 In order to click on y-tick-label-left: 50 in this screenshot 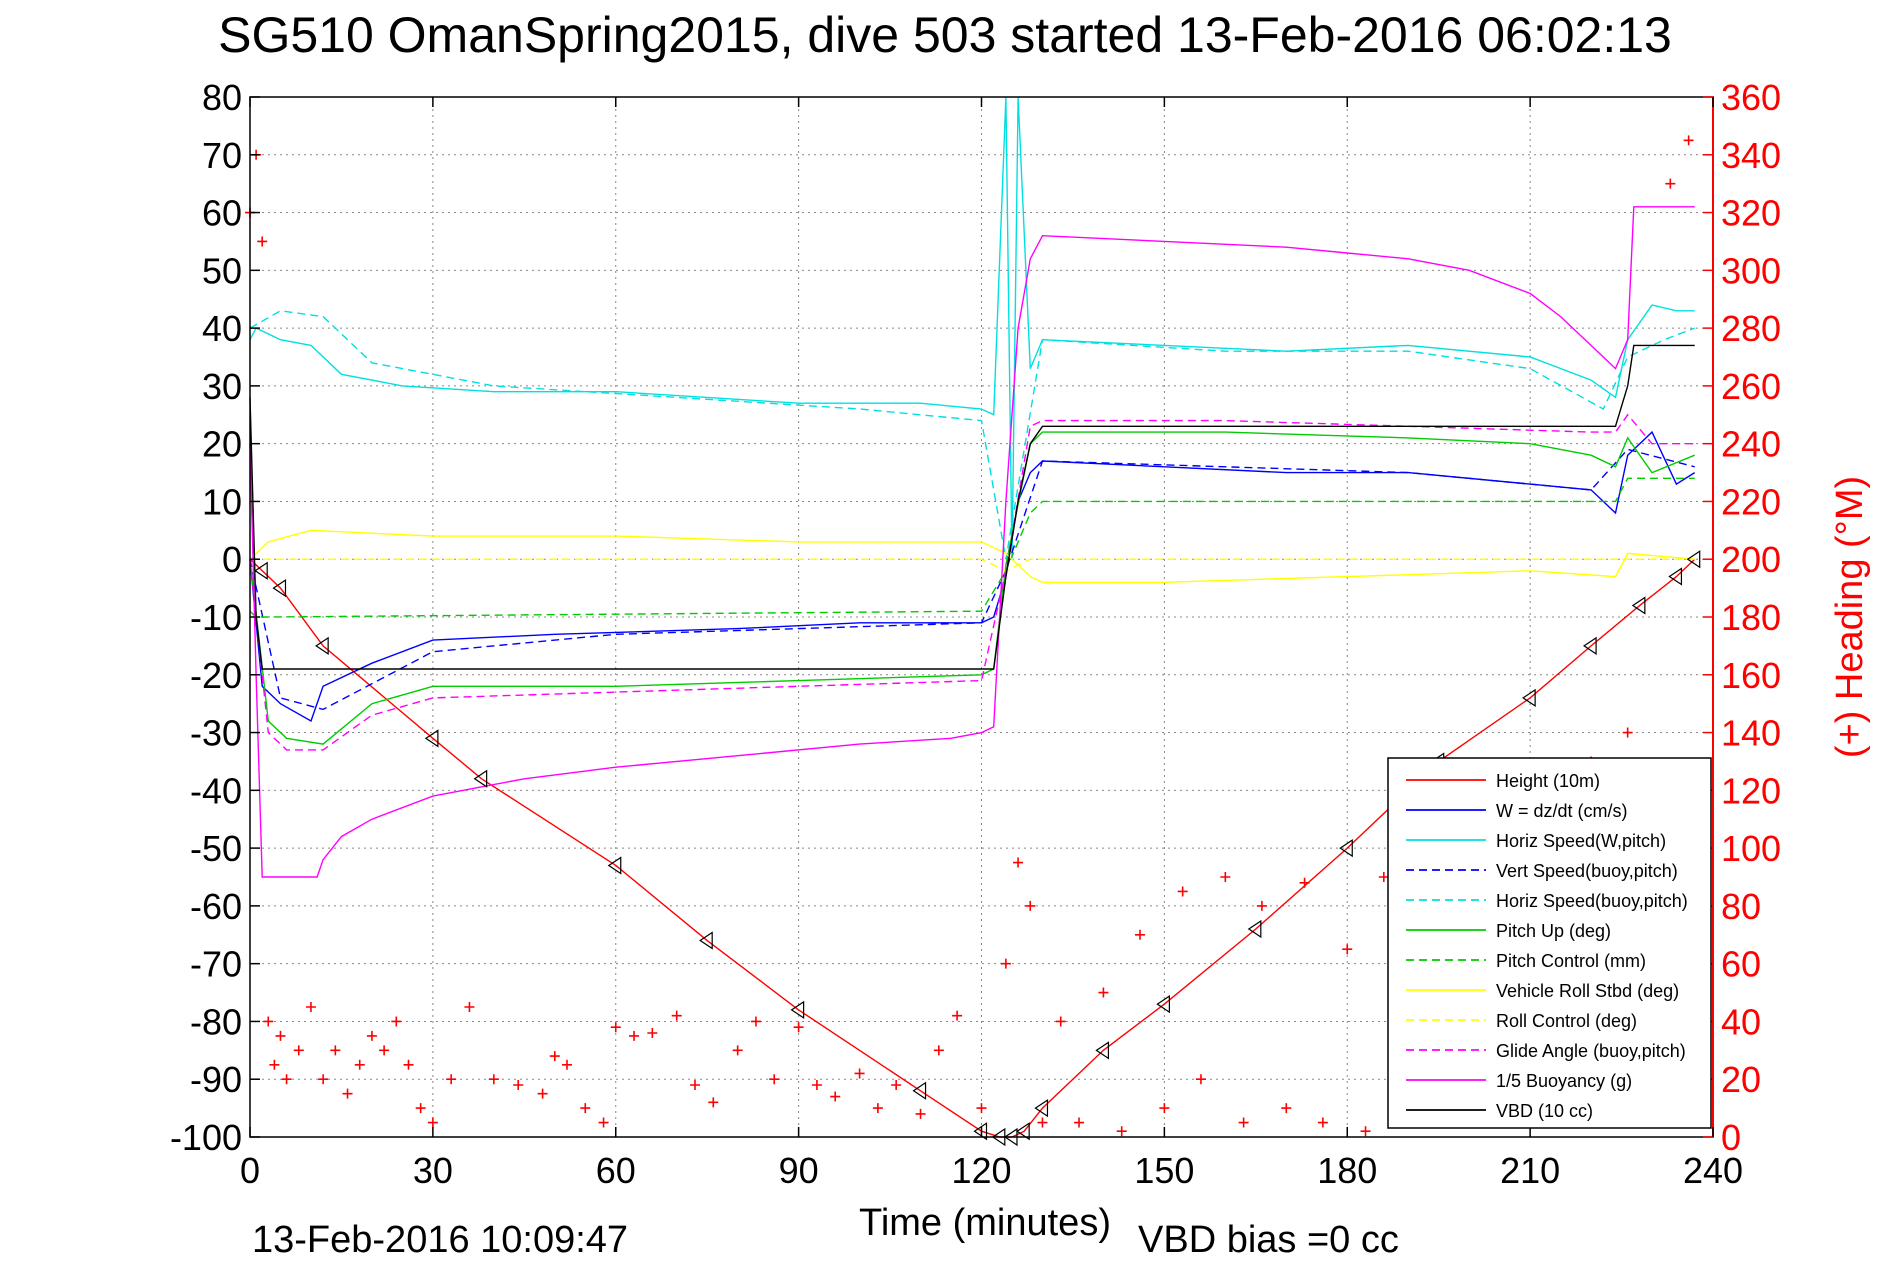, I will do `click(222, 270)`.